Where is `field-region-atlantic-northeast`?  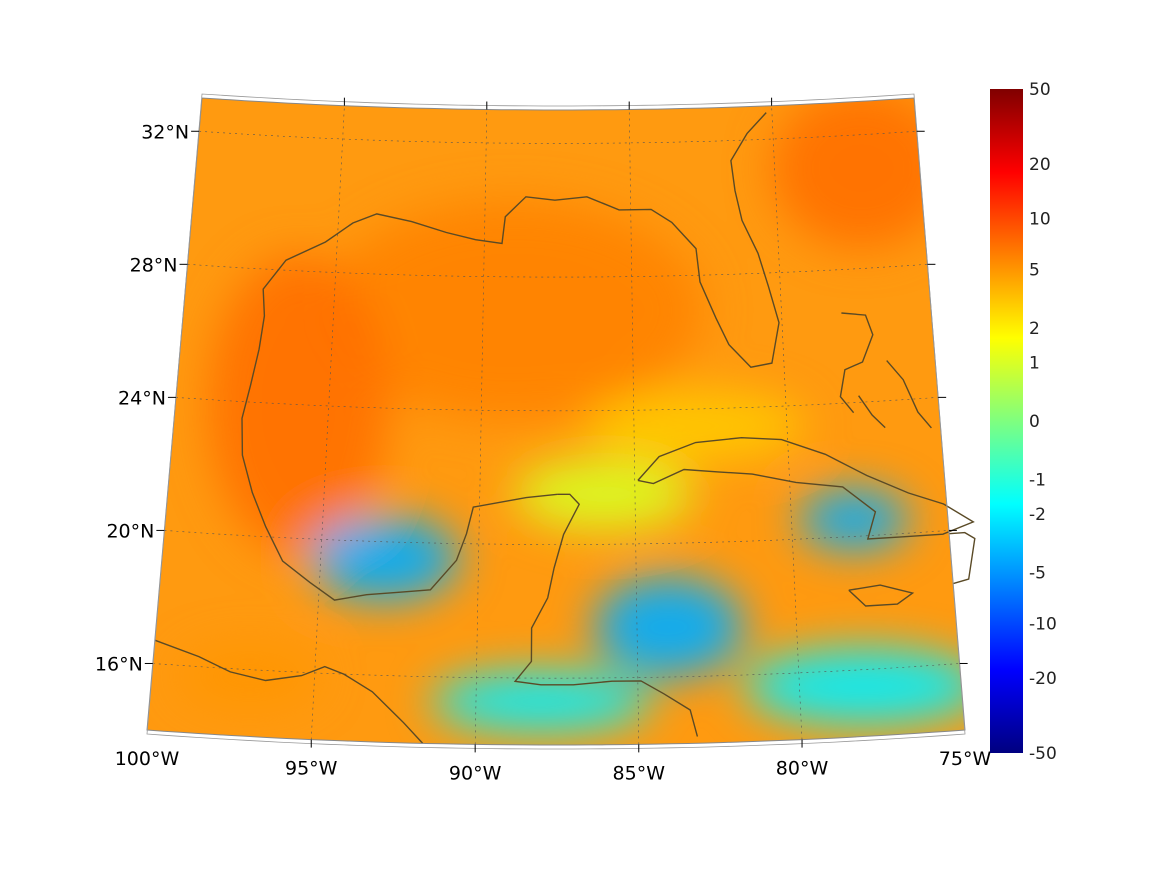
field-region-atlantic-northeast is located at coordinates (861, 173).